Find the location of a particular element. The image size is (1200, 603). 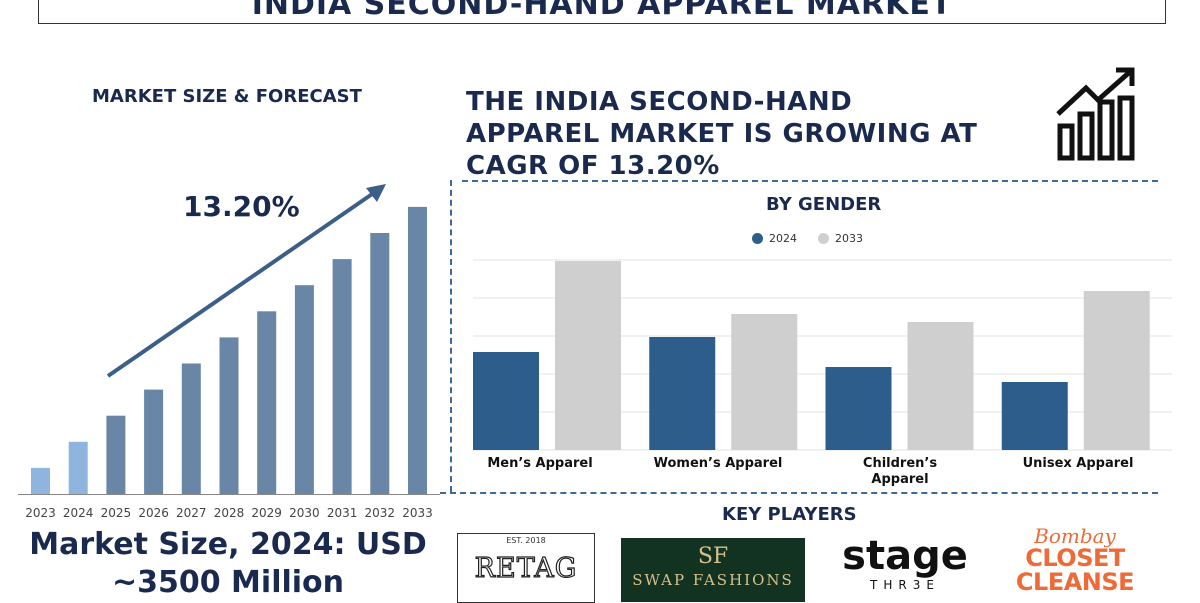

swap-monogram: SF is located at coordinates (713, 556).